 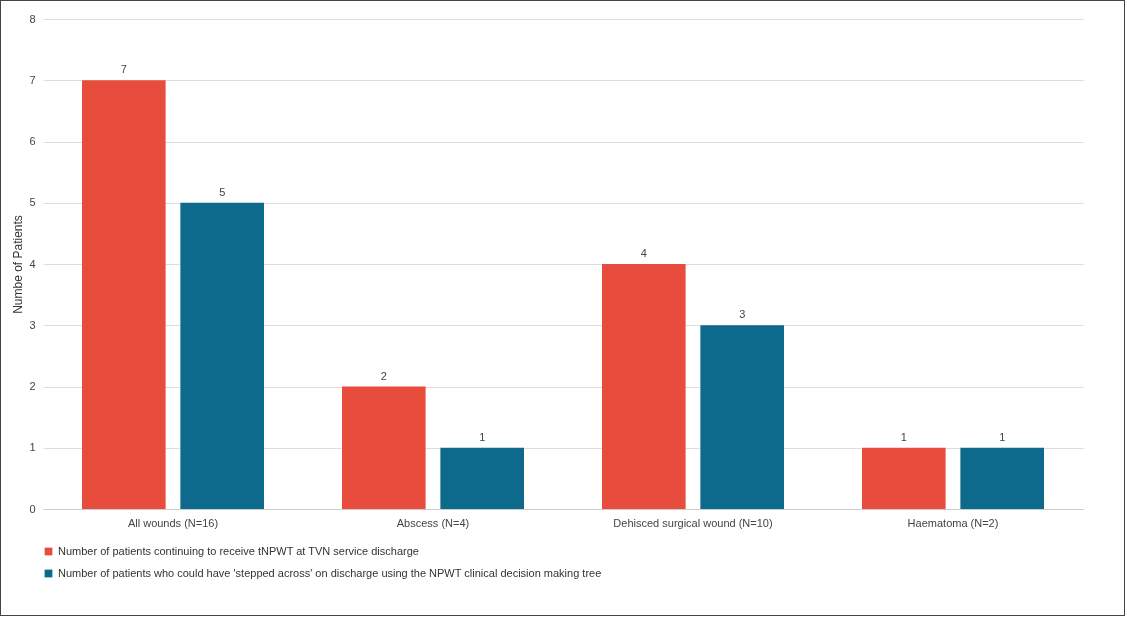 I want to click on y-tick-label: 8, so click(x=32, y=18).